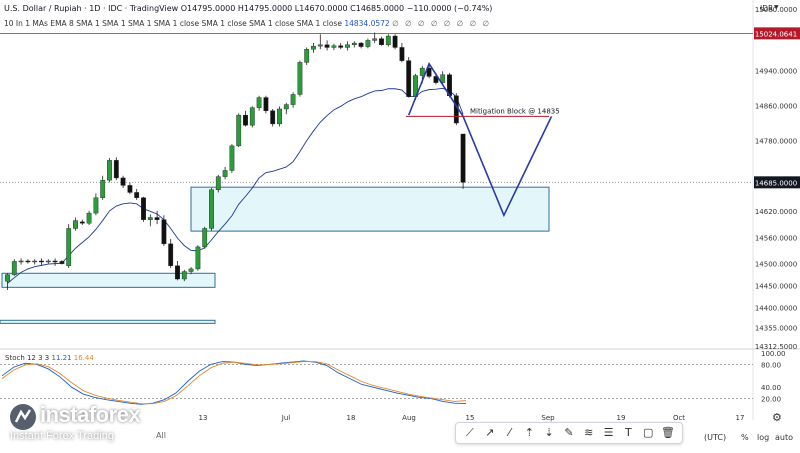 The width and height of the screenshot is (800, 453). Describe the element at coordinates (767, 8) in the screenshot. I see `currency-selector: IDR` at that location.